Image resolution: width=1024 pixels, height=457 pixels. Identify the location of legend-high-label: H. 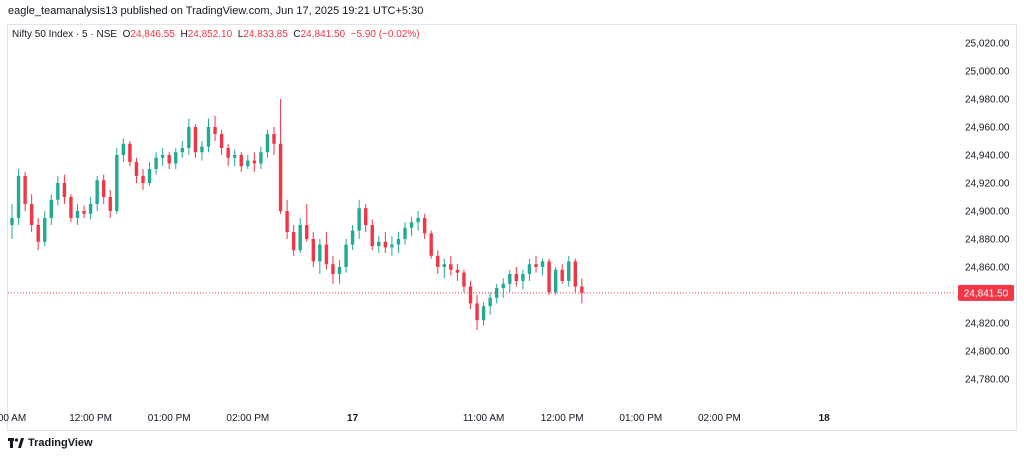
(184, 34).